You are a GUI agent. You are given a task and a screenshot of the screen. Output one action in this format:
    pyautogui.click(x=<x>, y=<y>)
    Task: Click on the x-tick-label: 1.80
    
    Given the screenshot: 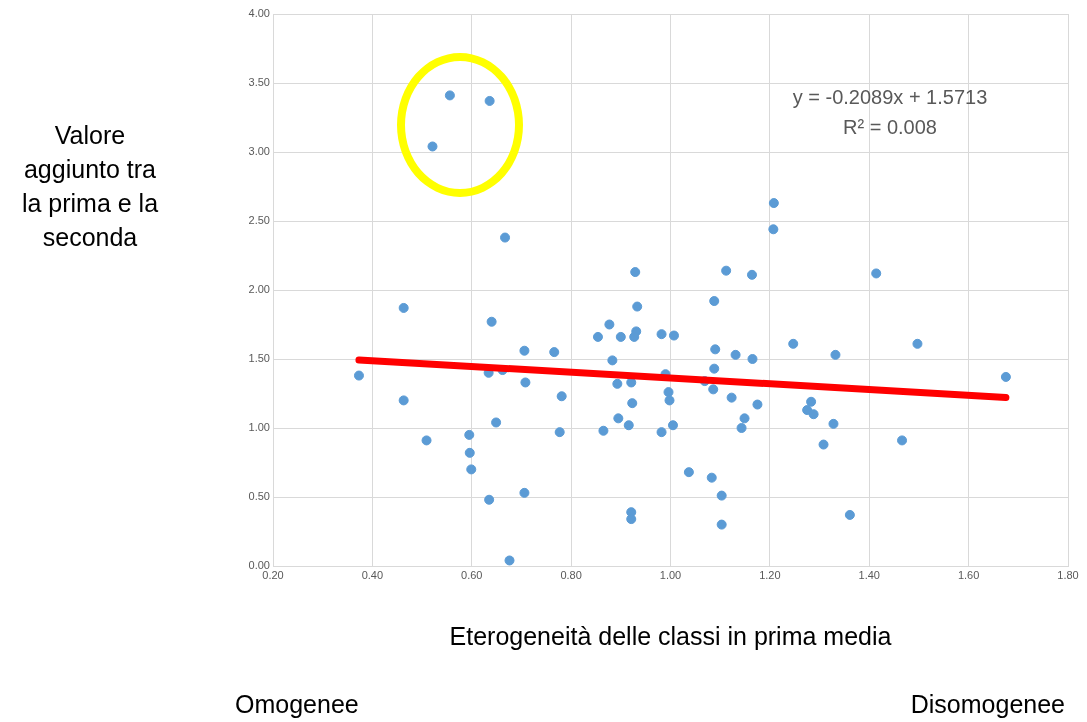 What is the action you would take?
    pyautogui.click(x=1068, y=574)
    